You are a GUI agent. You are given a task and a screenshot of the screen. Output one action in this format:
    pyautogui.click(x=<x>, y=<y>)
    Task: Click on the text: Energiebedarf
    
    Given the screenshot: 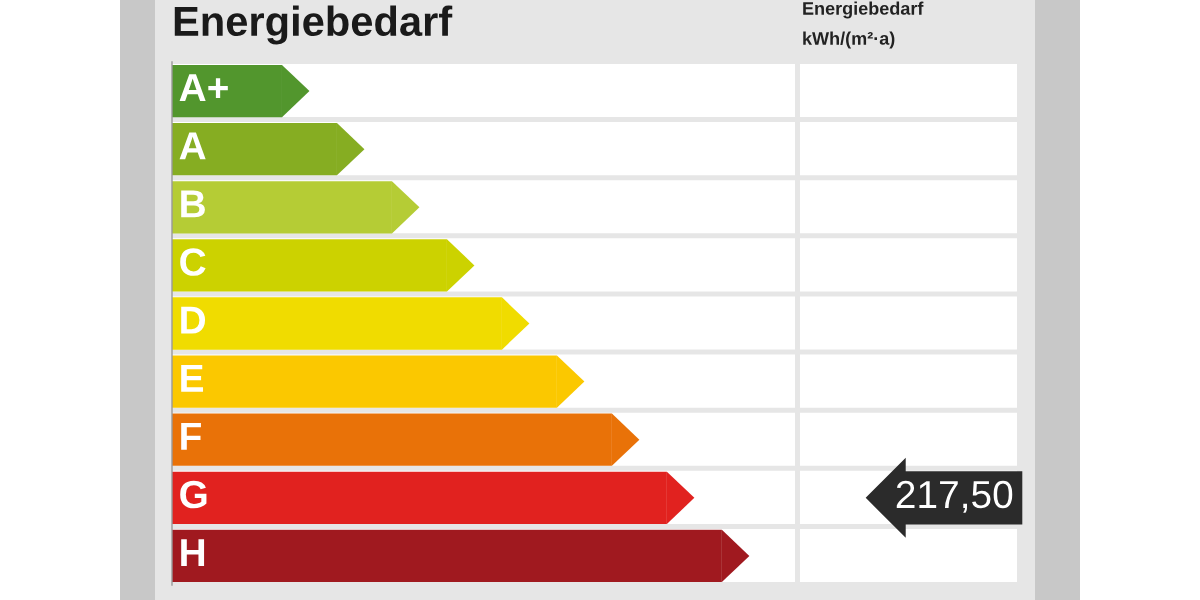 What is the action you would take?
    pyautogui.click(x=863, y=10)
    